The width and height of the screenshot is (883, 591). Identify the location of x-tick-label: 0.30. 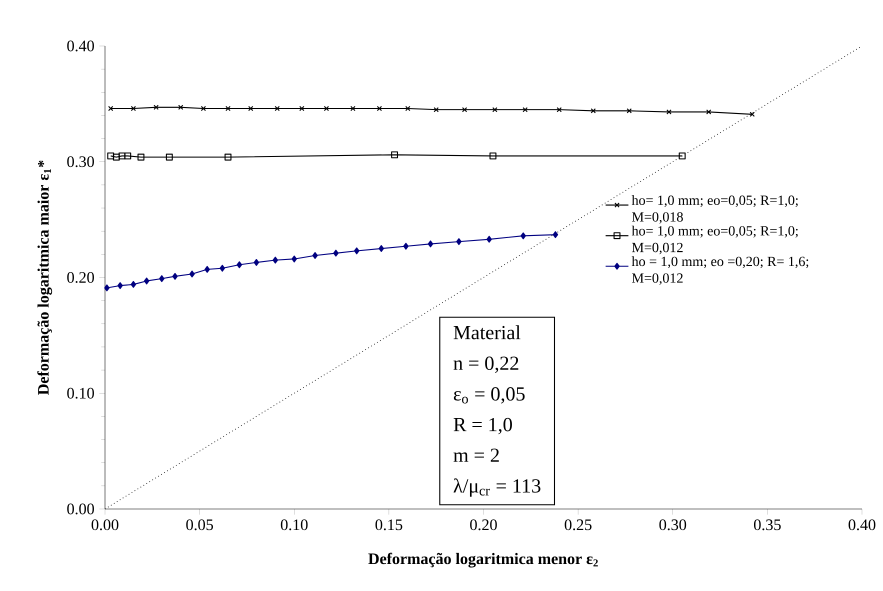
(672, 524).